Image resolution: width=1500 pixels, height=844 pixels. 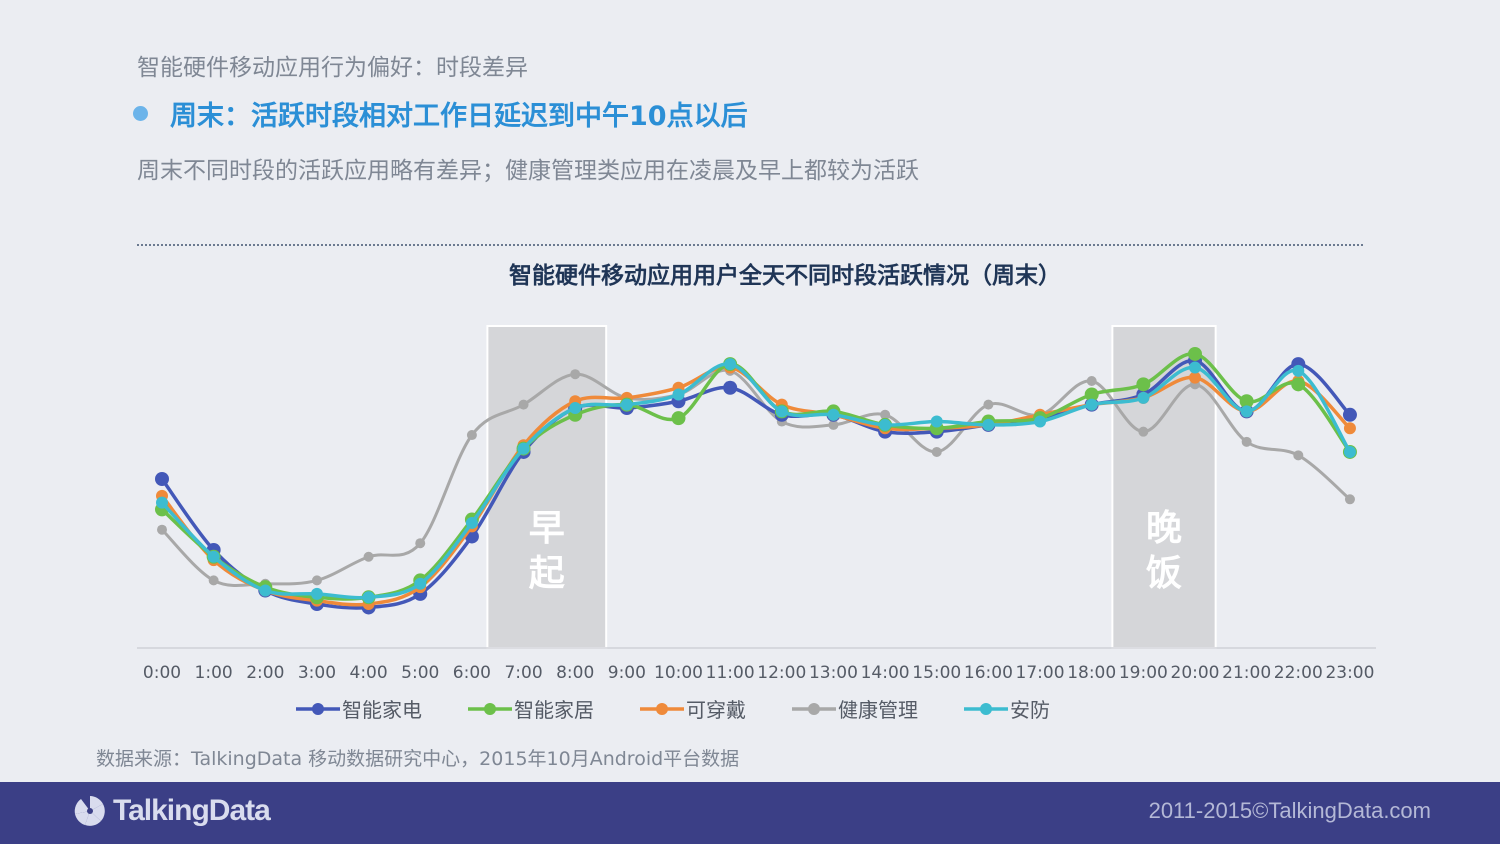 What do you see at coordinates (750, 813) in the screenshot?
I see `footer-bar: TalkingData 2011-2015©TalkingData.com` at bounding box center [750, 813].